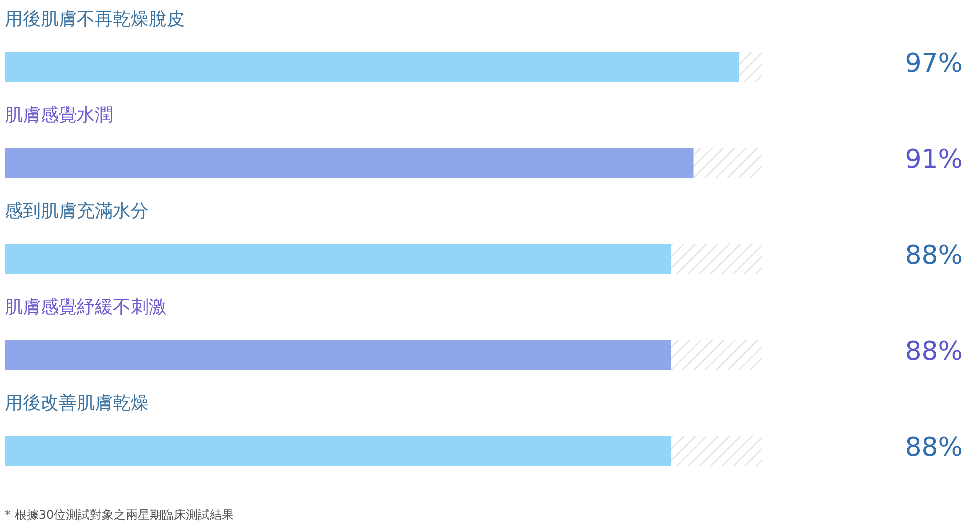  Describe the element at coordinates (119, 515) in the screenshot. I see `text: * 根據30位測試對象之兩星期臨床測試結果` at that location.